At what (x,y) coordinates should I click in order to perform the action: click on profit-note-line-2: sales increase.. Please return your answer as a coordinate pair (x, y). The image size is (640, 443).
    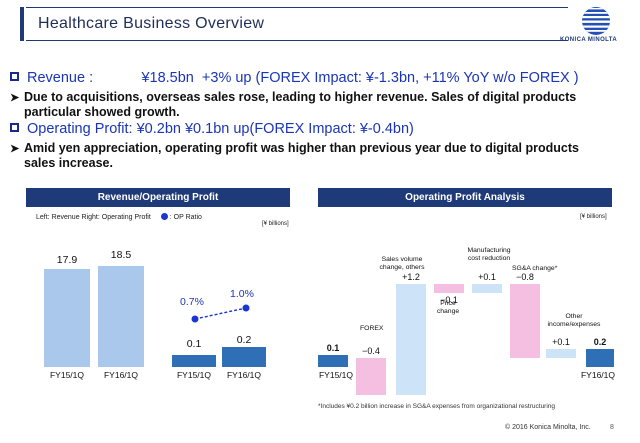
    Looking at the image, I should click on (68, 163).